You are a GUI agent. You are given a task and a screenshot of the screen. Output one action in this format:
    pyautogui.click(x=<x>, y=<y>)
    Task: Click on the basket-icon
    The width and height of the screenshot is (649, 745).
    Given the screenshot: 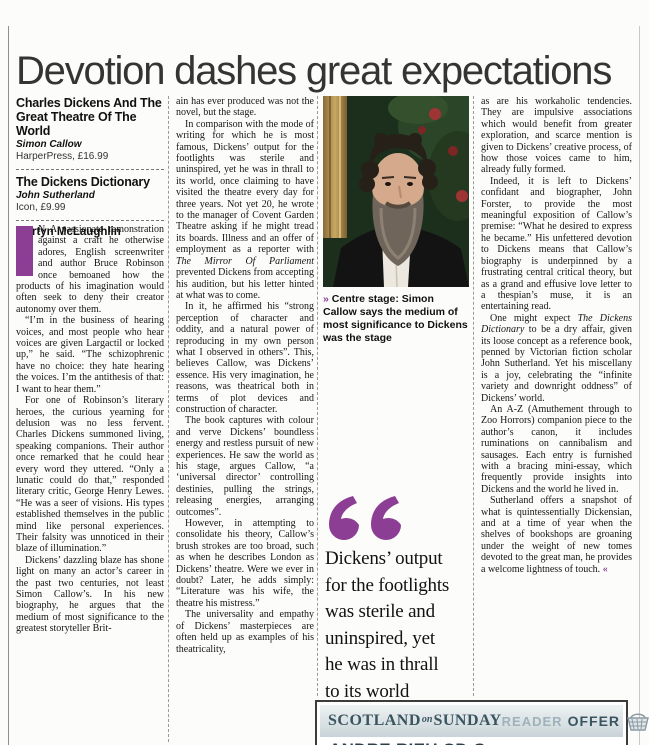 What is the action you would take?
    pyautogui.click(x=638, y=722)
    